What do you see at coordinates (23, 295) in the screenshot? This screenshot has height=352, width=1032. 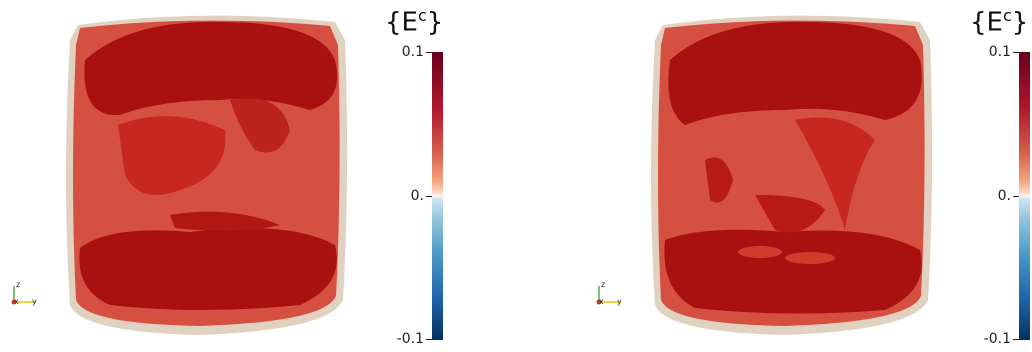 I see `orientation-axes-left` at bounding box center [23, 295].